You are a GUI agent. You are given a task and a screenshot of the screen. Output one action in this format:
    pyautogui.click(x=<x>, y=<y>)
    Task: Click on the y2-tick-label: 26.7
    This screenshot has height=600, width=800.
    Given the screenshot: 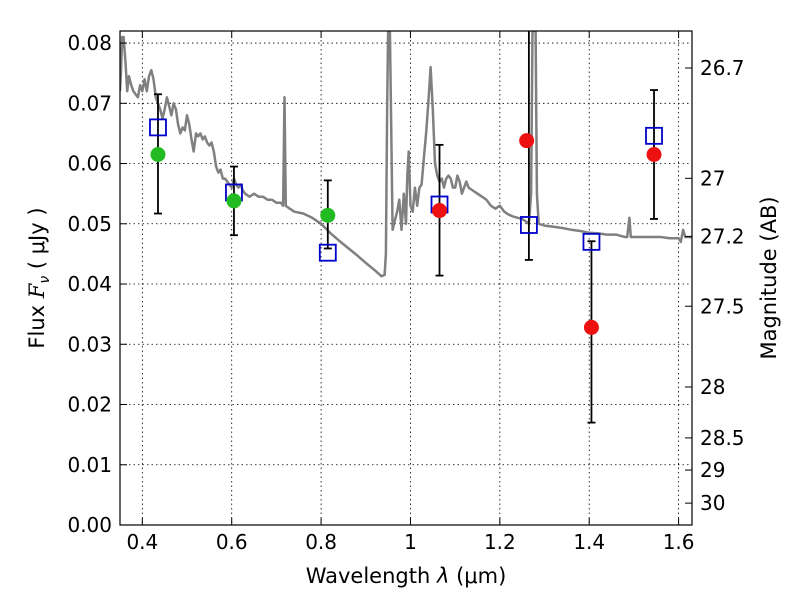 What is the action you would take?
    pyautogui.click(x=722, y=68)
    